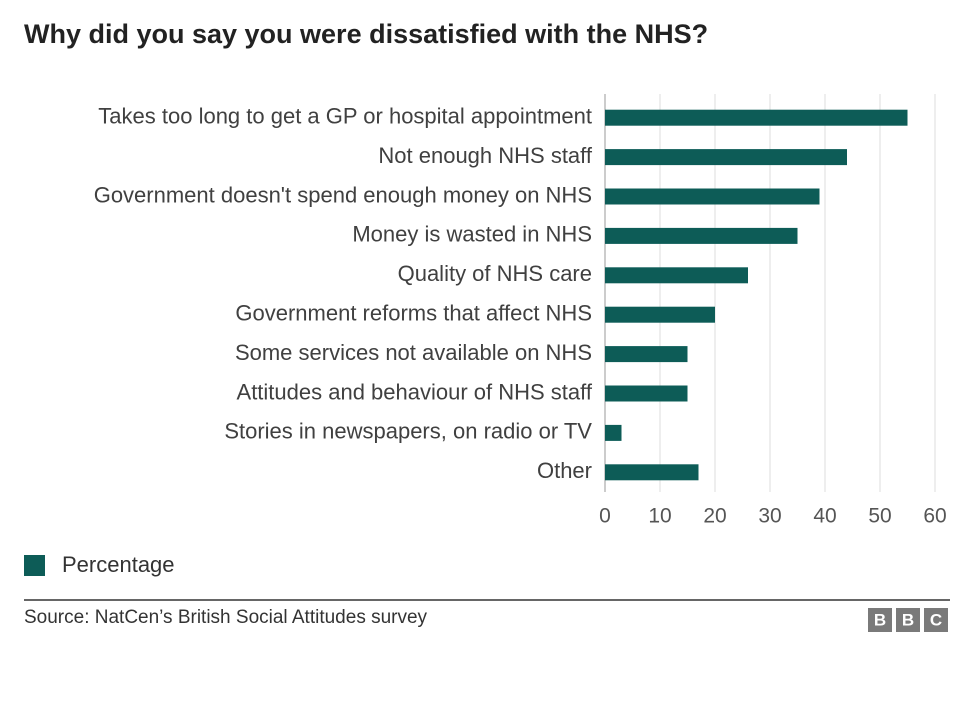 This screenshot has width=976, height=708. Describe the element at coordinates (934, 516) in the screenshot. I see `x-tick-label: 60` at that location.